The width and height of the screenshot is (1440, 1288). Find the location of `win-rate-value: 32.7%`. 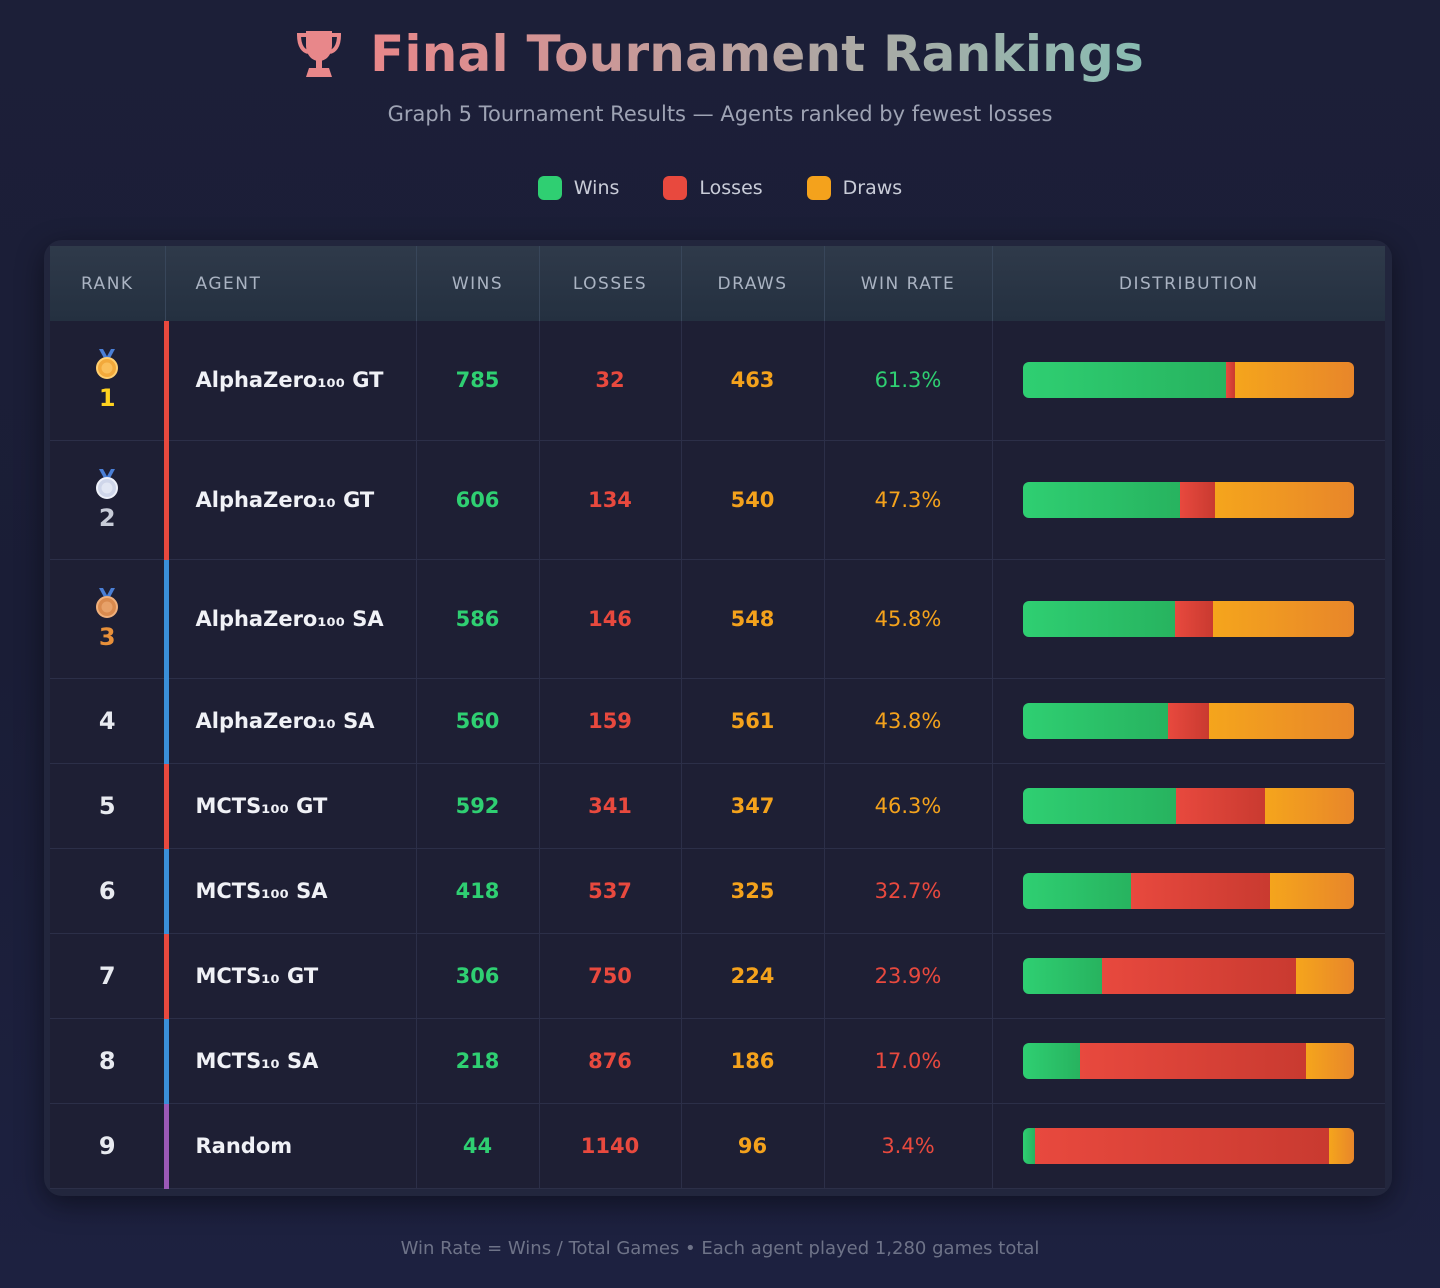

win-rate-value: 32.7% is located at coordinates (908, 891).